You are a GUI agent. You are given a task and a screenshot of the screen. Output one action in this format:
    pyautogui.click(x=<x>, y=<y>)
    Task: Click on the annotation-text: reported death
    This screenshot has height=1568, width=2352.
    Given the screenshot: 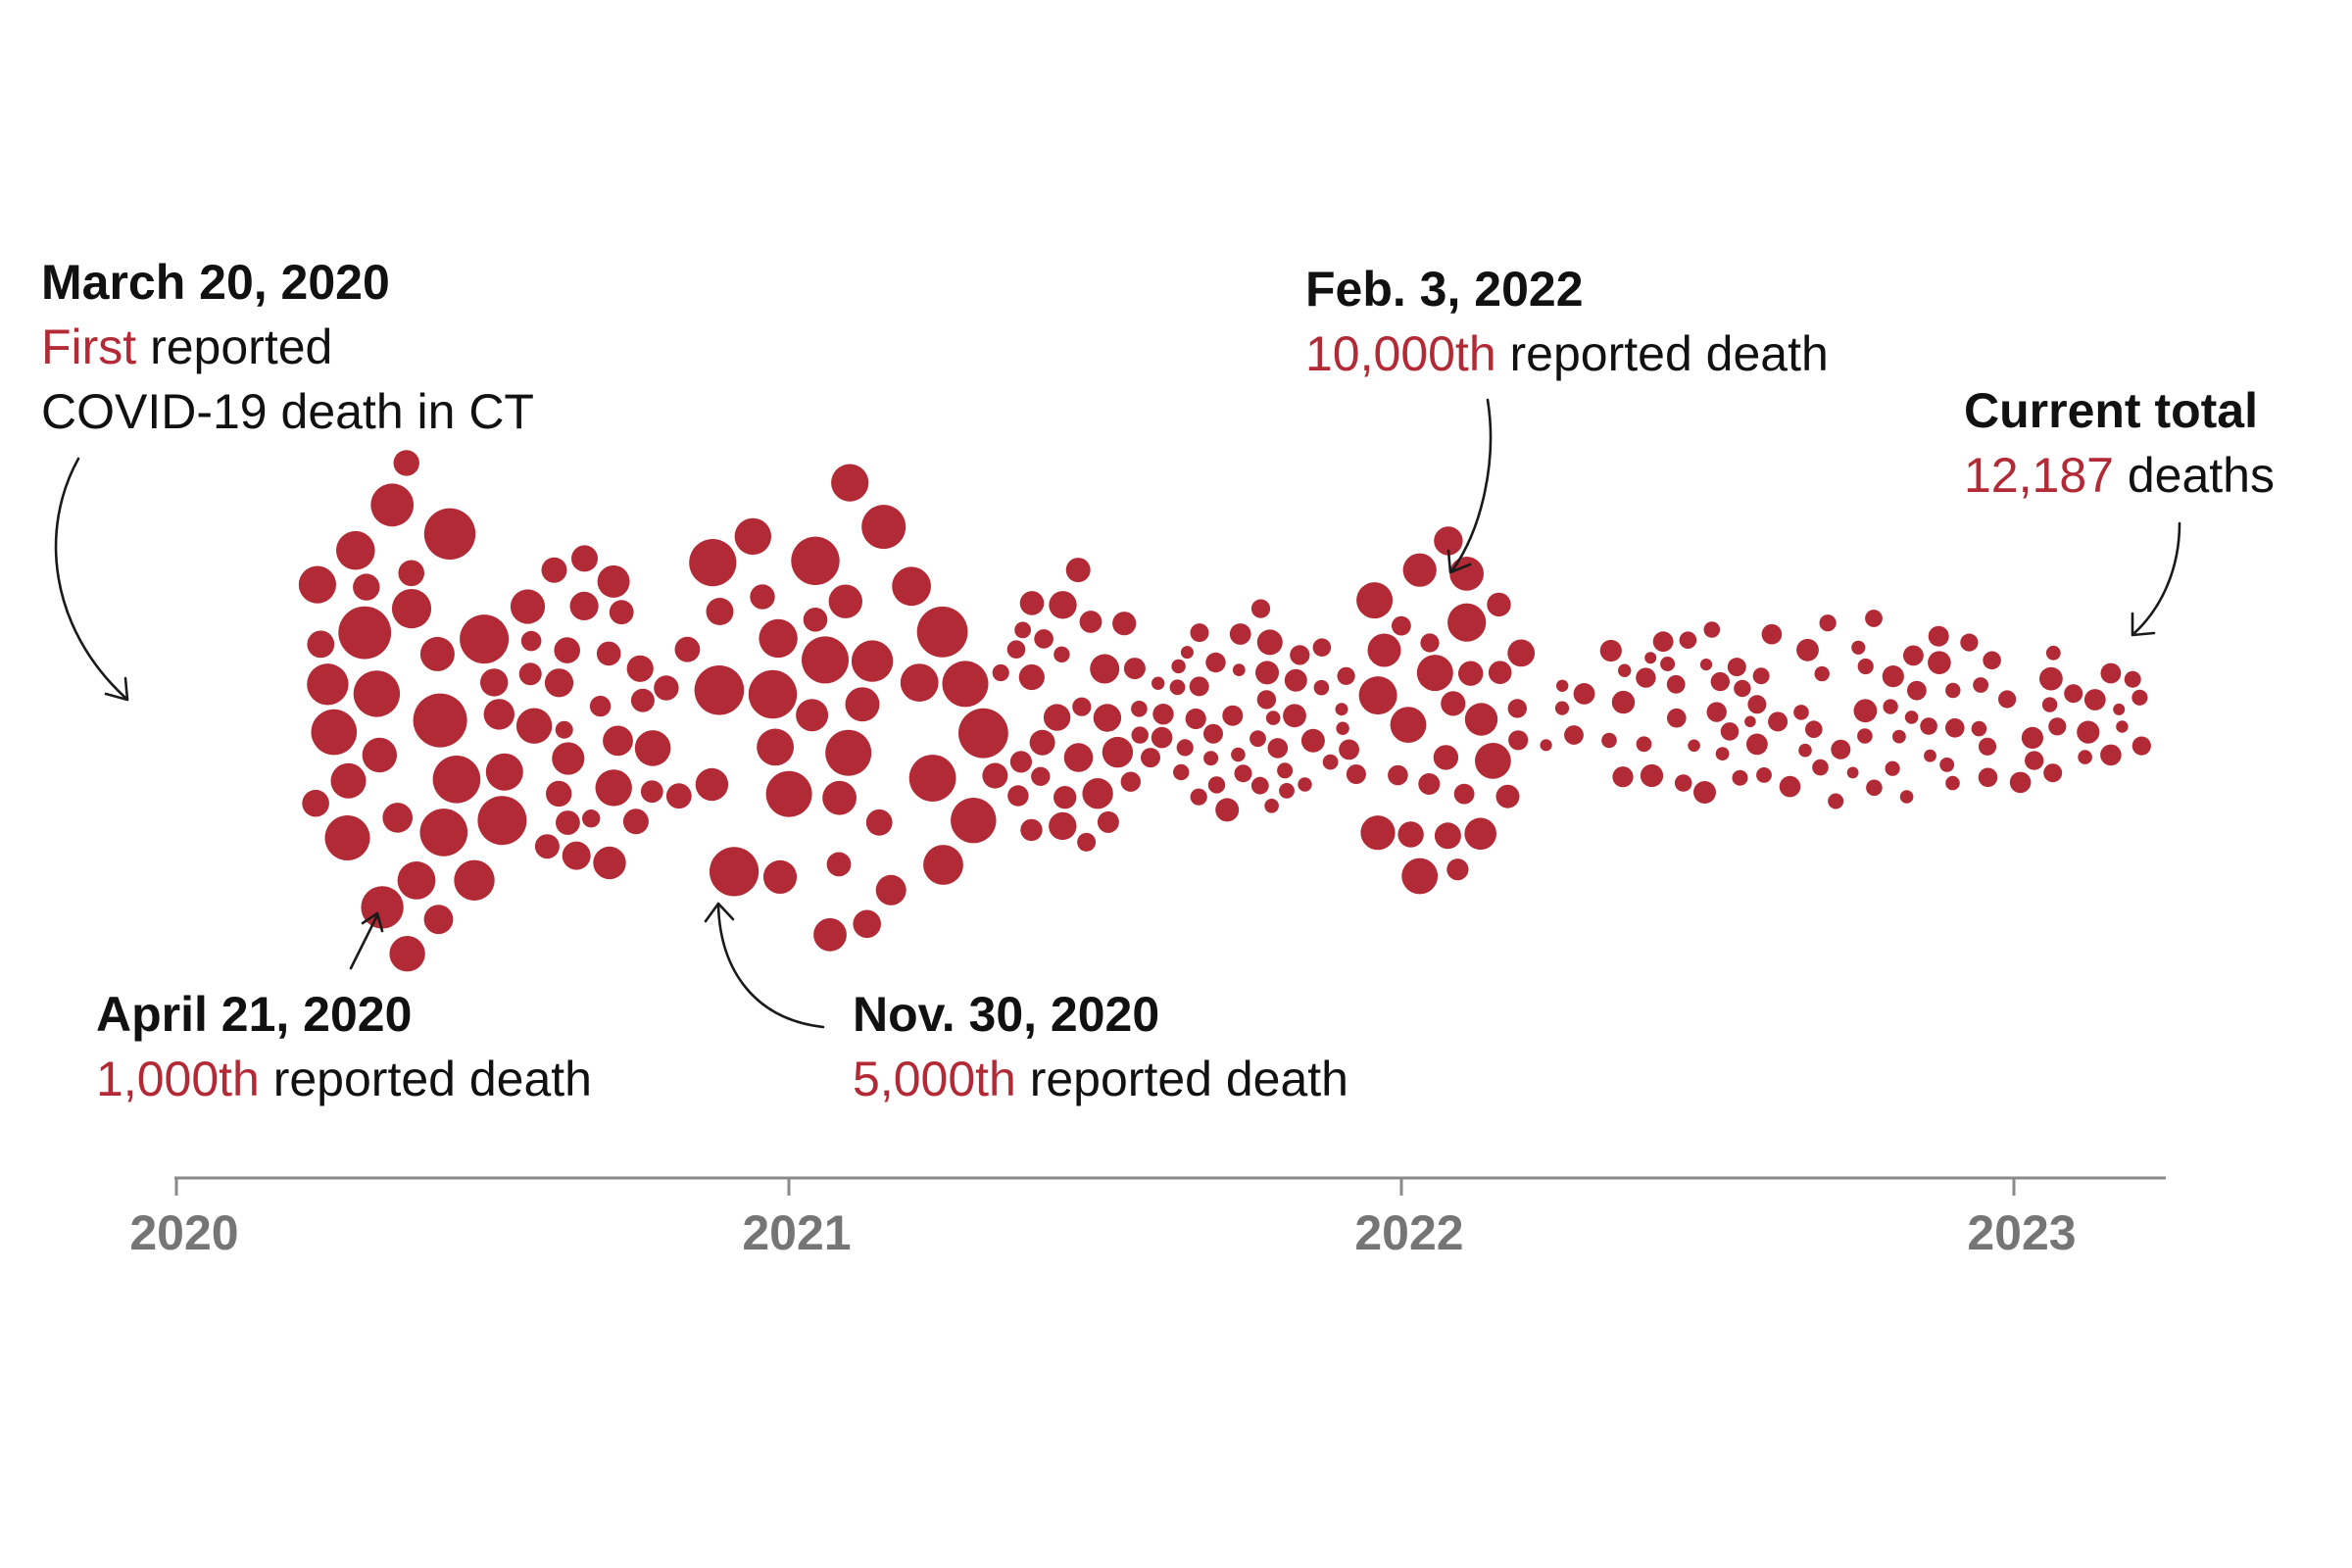 What is the action you would take?
    pyautogui.click(x=1181, y=1079)
    